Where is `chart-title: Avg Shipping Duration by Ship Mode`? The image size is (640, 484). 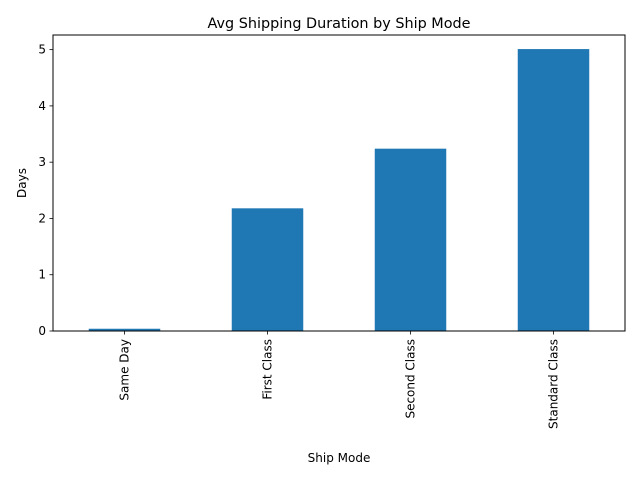 chart-title: Avg Shipping Duration by Ship Mode is located at coordinates (338, 24).